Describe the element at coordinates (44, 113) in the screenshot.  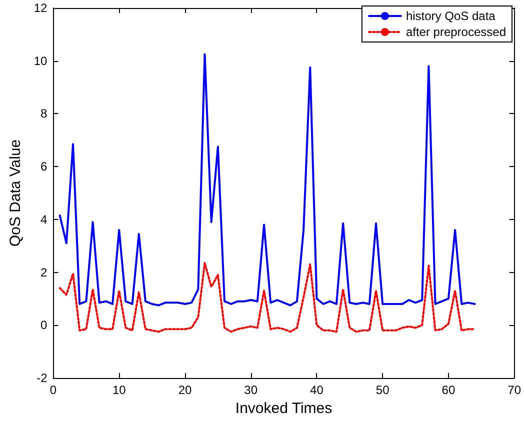
I see `y-tick-label: 8` at that location.